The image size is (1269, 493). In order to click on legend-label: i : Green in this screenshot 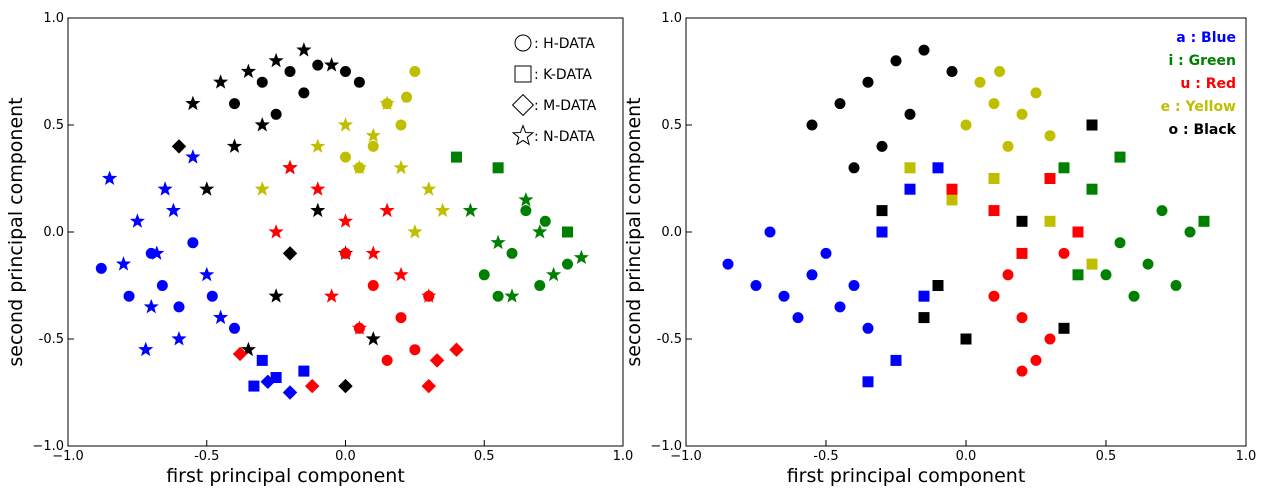, I will do `click(1203, 61)`.